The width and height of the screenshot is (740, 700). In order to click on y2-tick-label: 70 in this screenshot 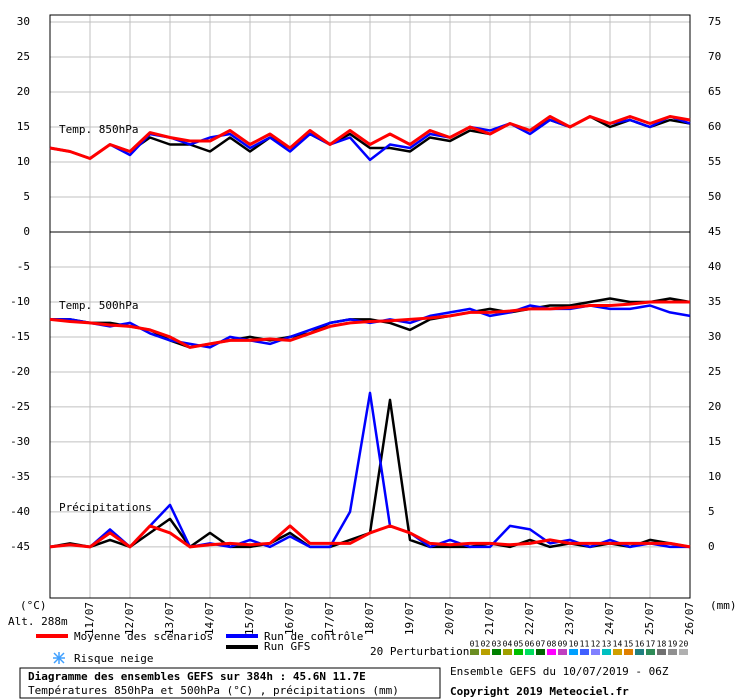, I will do `click(714, 56)`.